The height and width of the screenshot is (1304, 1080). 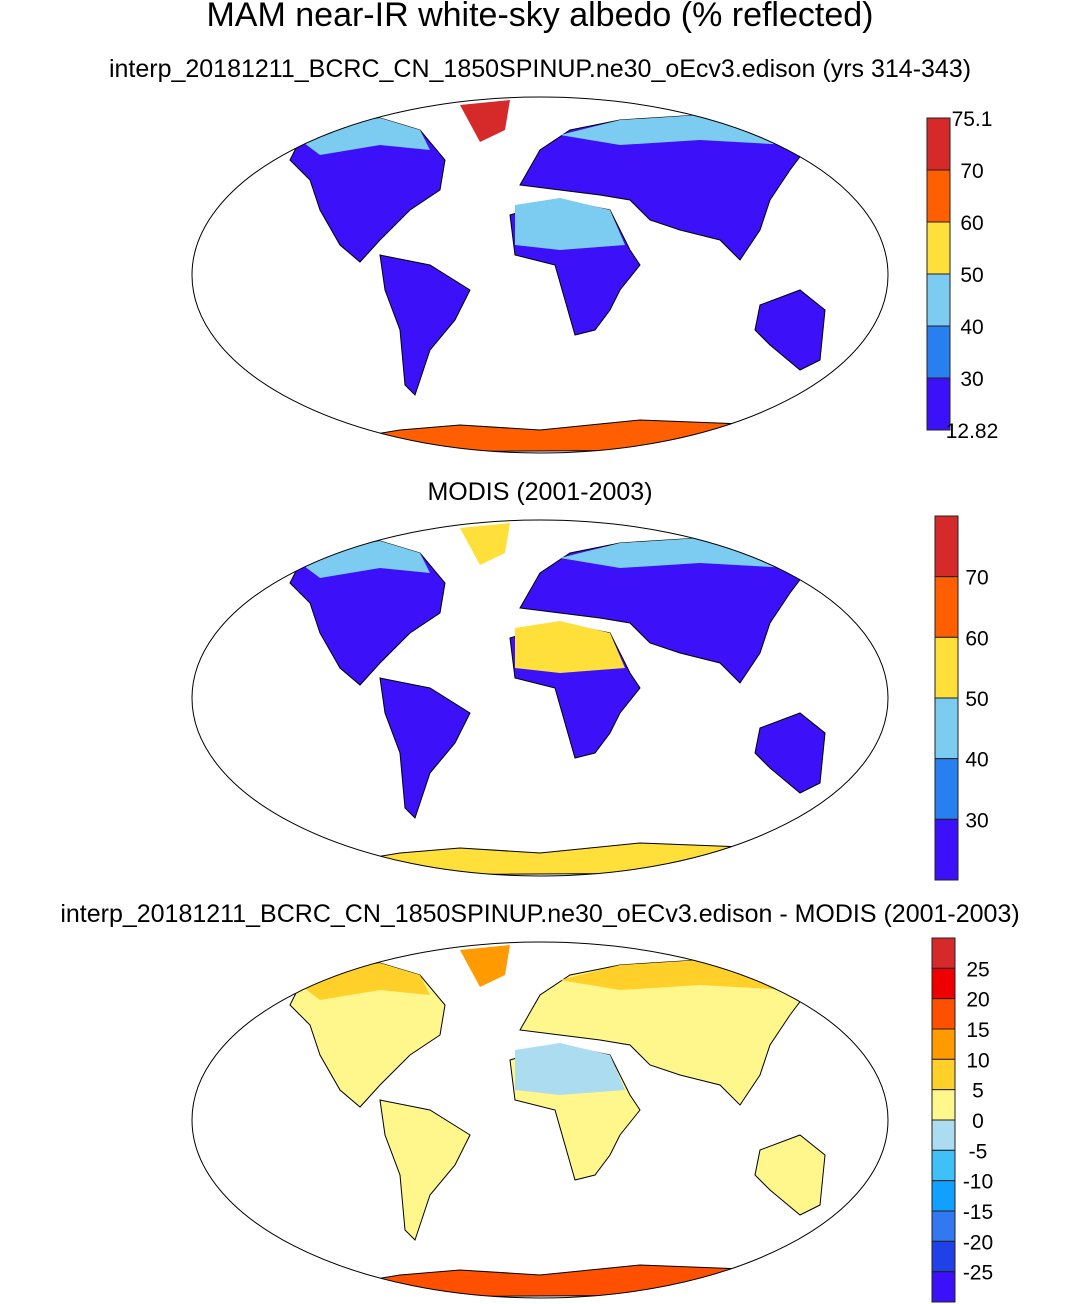 I want to click on colorbar-label: -20, so click(x=978, y=1242).